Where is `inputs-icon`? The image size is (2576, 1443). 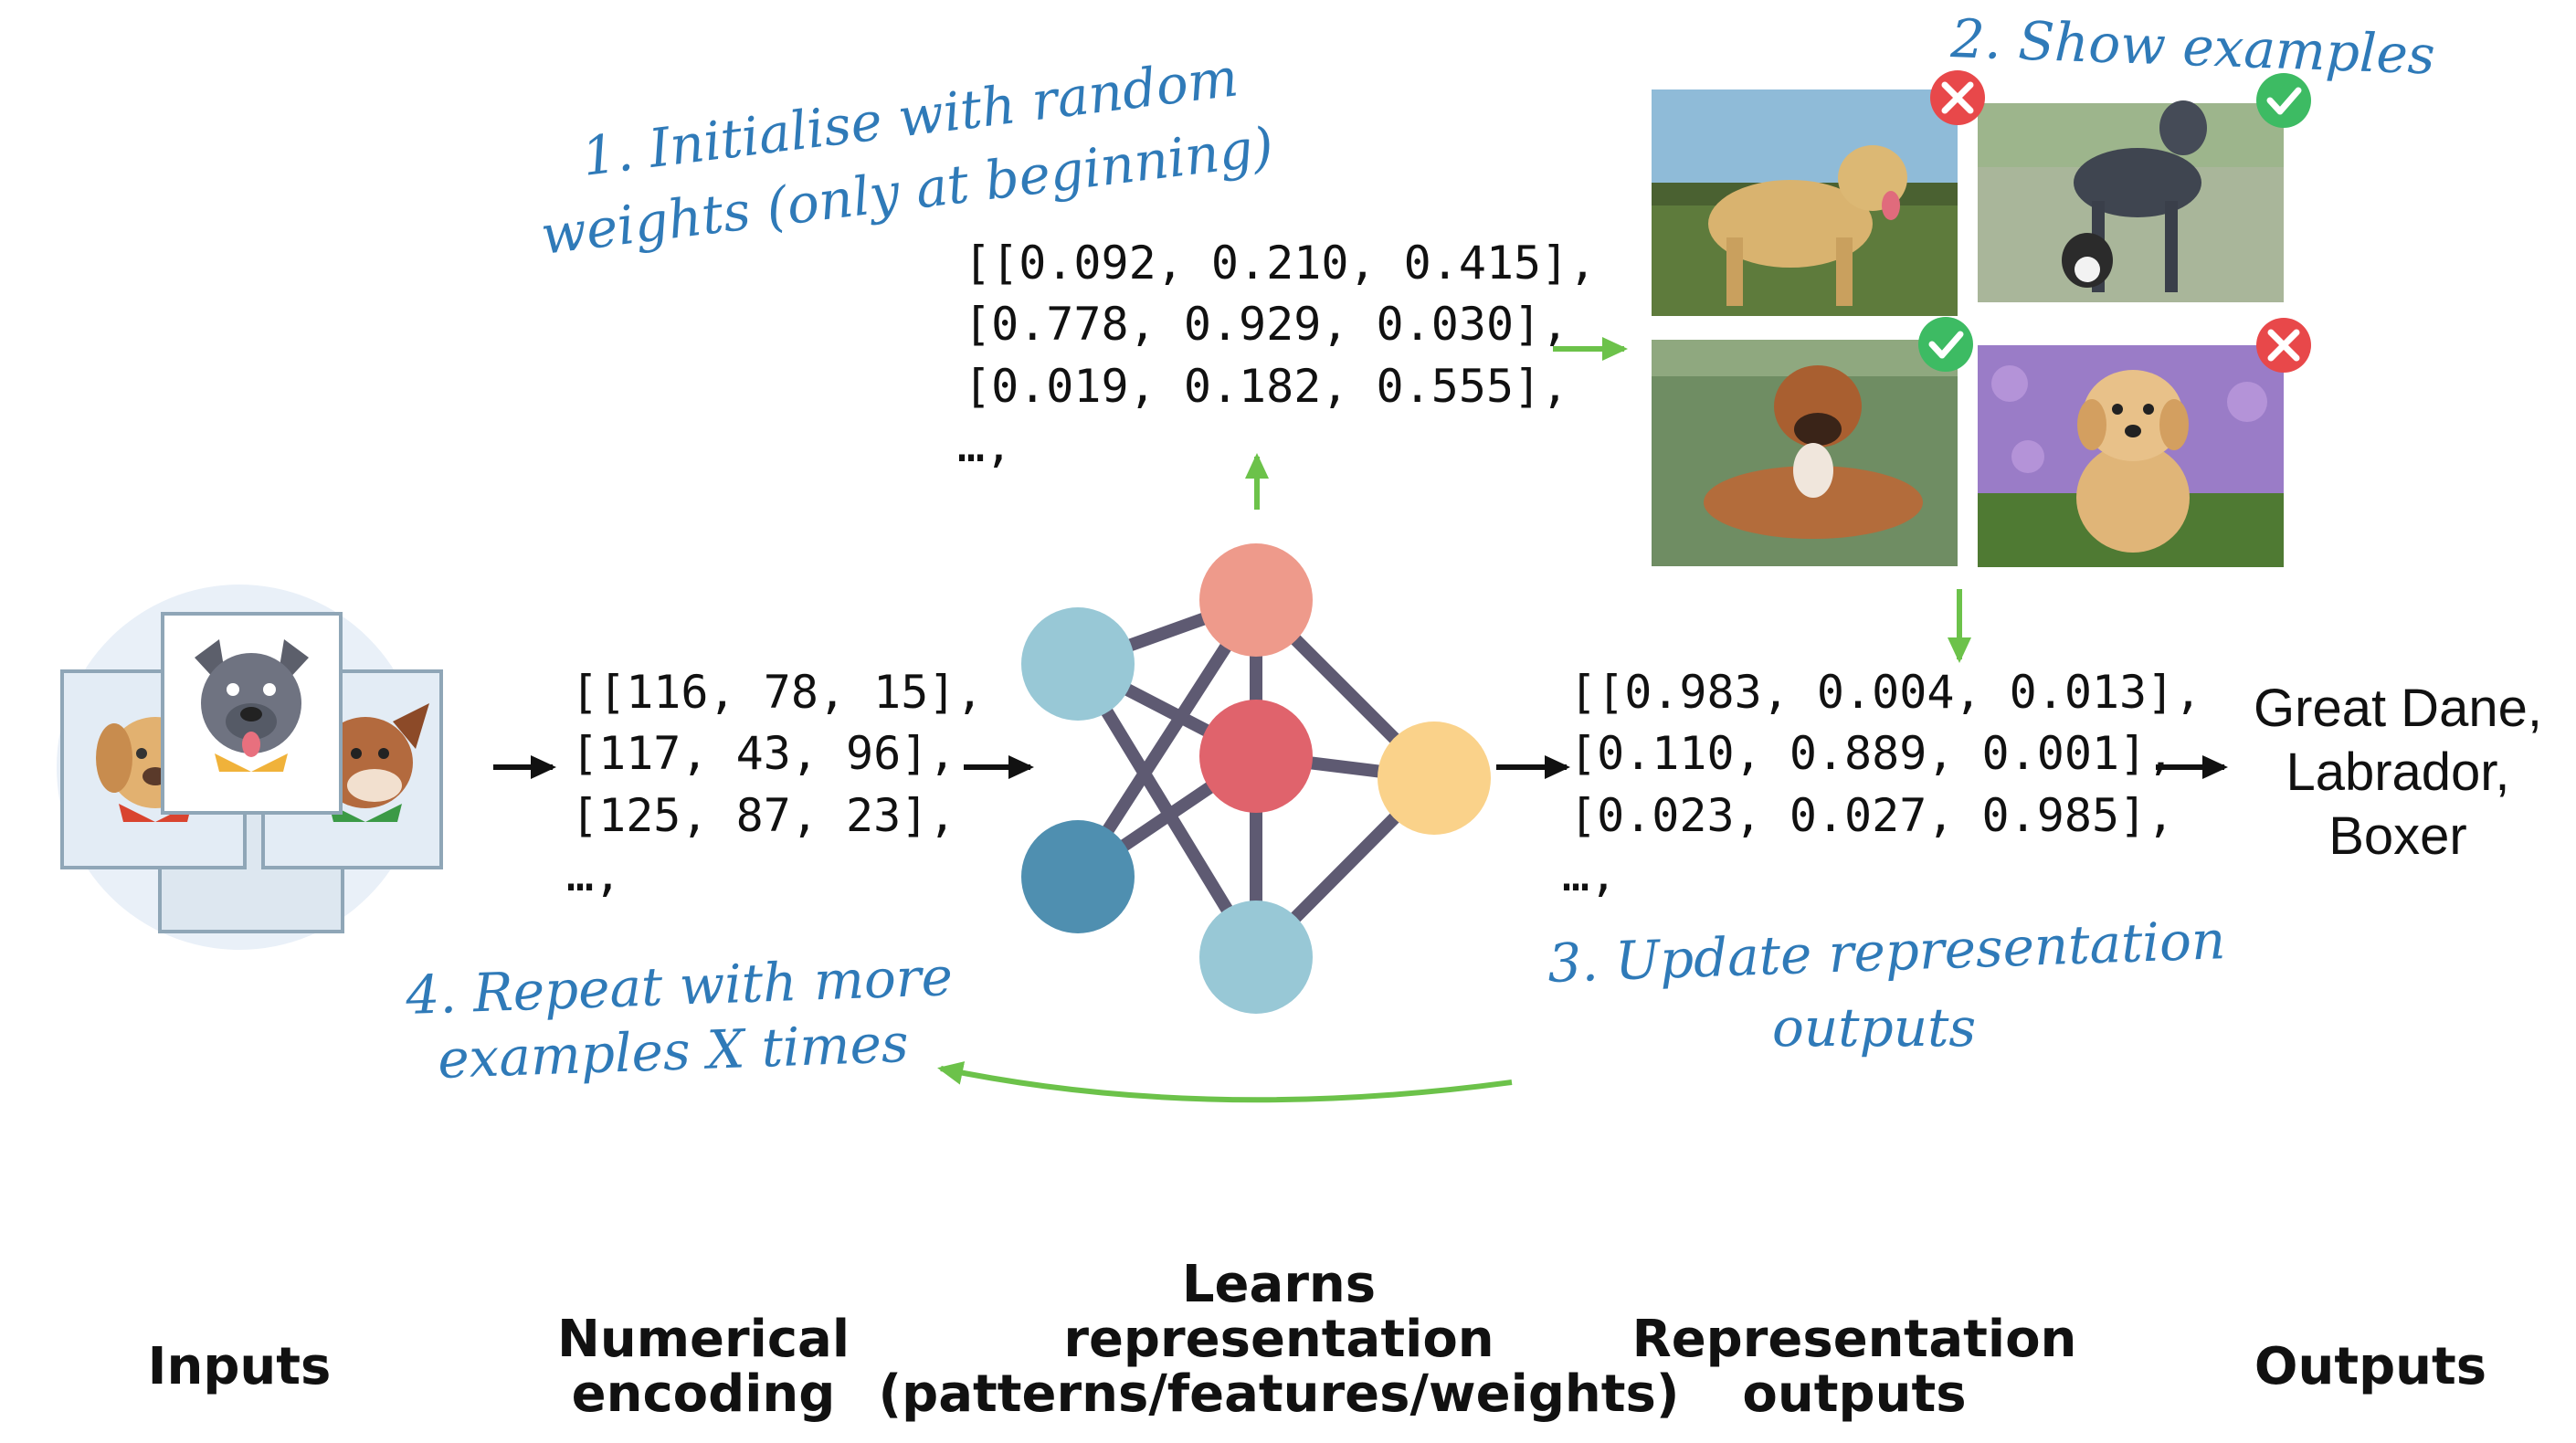
inputs-icon is located at coordinates (250, 767).